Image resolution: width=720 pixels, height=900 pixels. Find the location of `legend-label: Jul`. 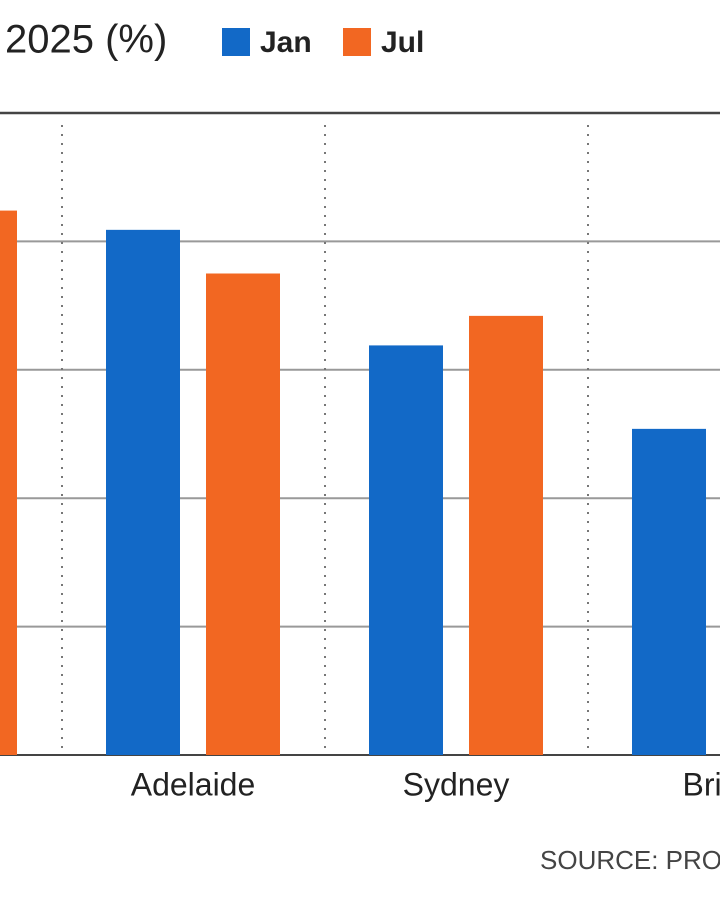

legend-label: Jul is located at coordinates (402, 42).